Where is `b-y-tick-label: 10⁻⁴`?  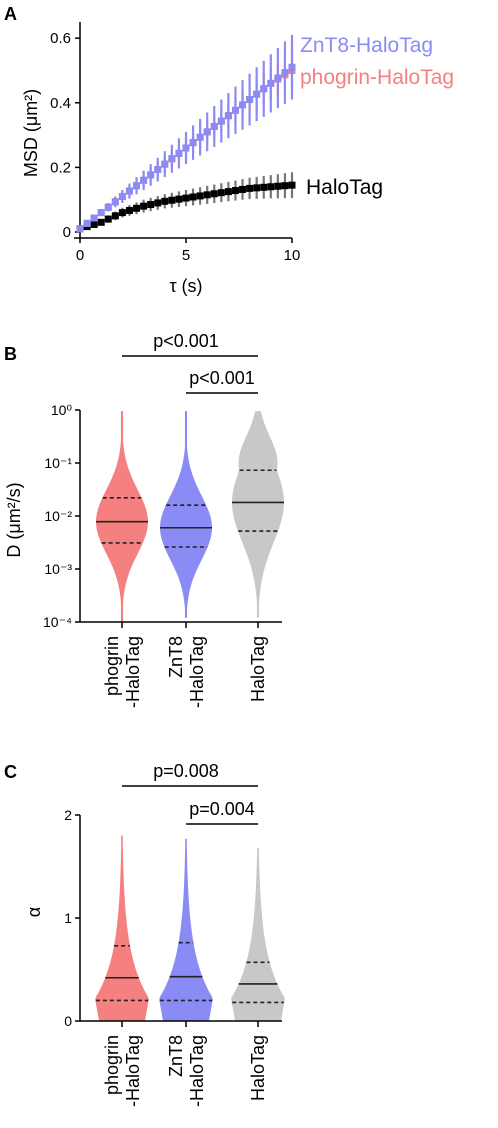 b-y-tick-label: 10⁻⁴ is located at coordinates (57, 622).